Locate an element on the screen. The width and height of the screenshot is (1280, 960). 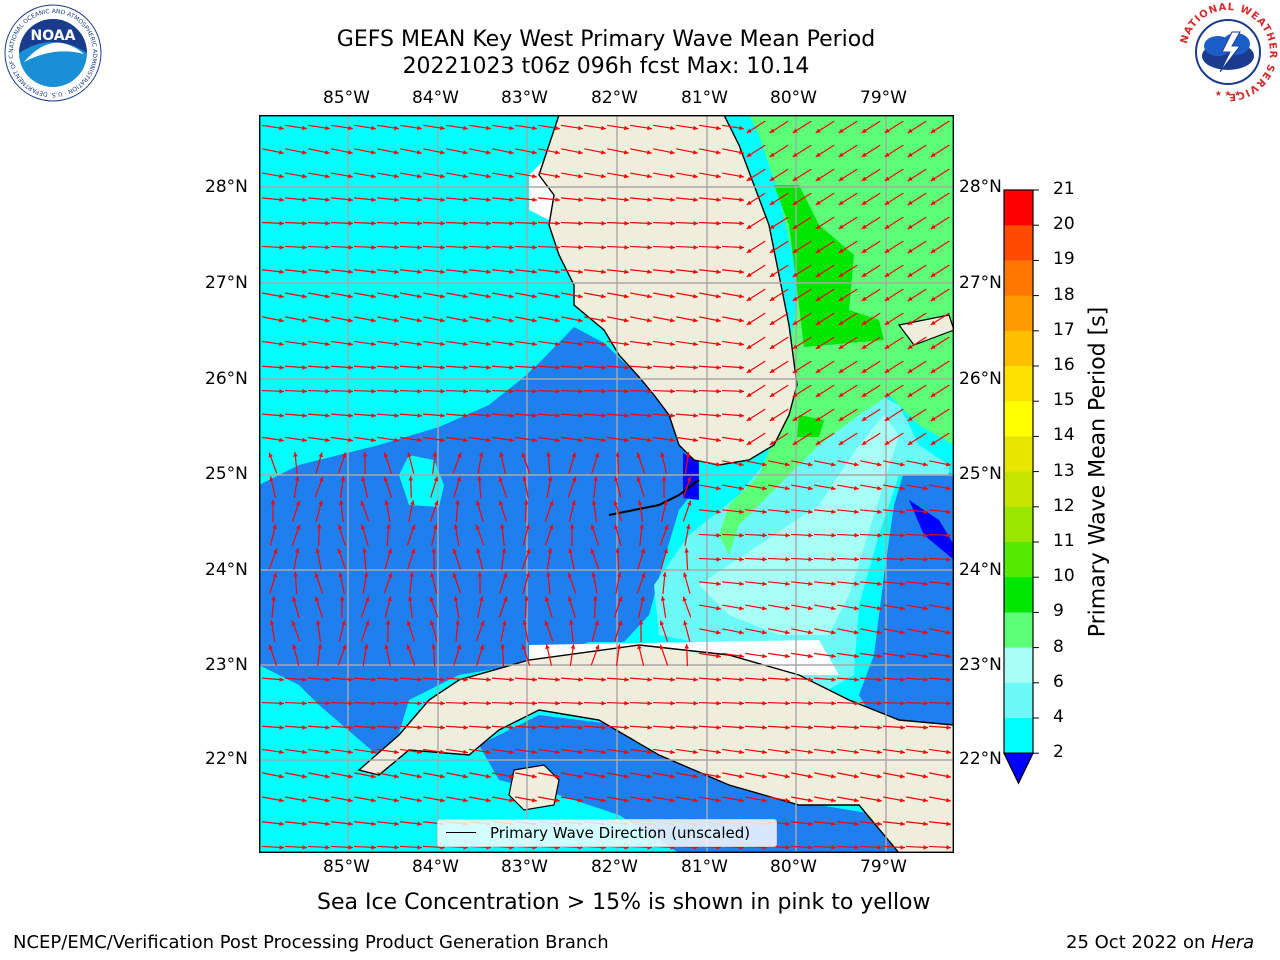
lon-label-bottom: 83°W is located at coordinates (524, 867).